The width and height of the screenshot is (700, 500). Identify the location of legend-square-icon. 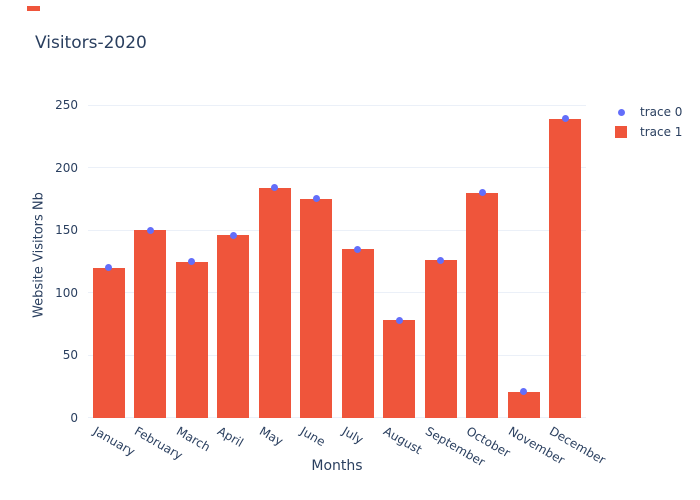
(621, 132).